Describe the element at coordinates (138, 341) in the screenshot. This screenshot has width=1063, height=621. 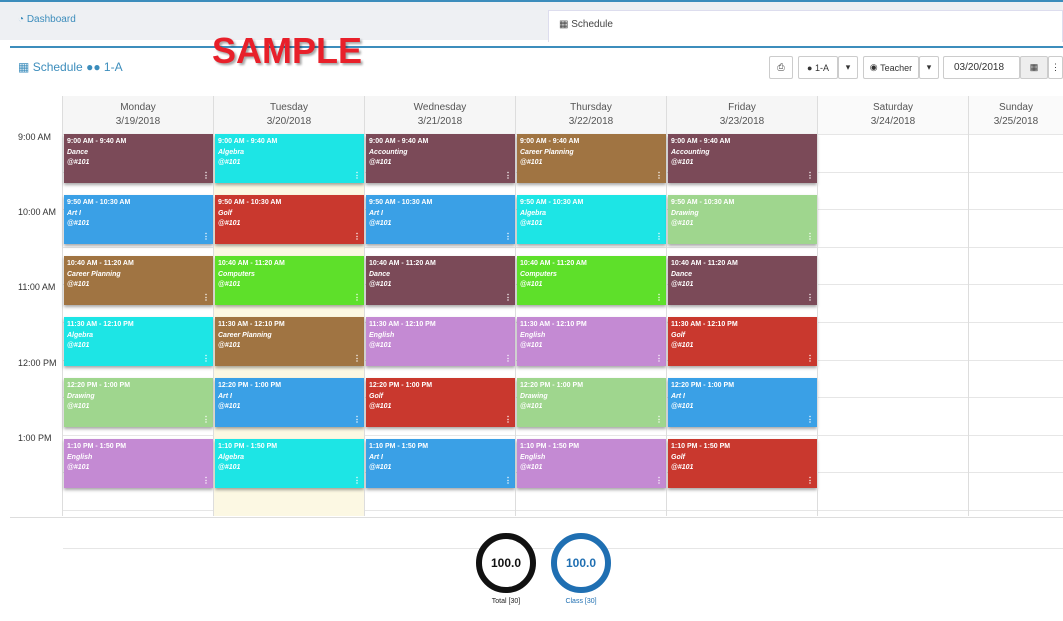
I see `schedule-event: 11:30 AM - 12:10 PM Algebra @#101 ⋮` at that location.